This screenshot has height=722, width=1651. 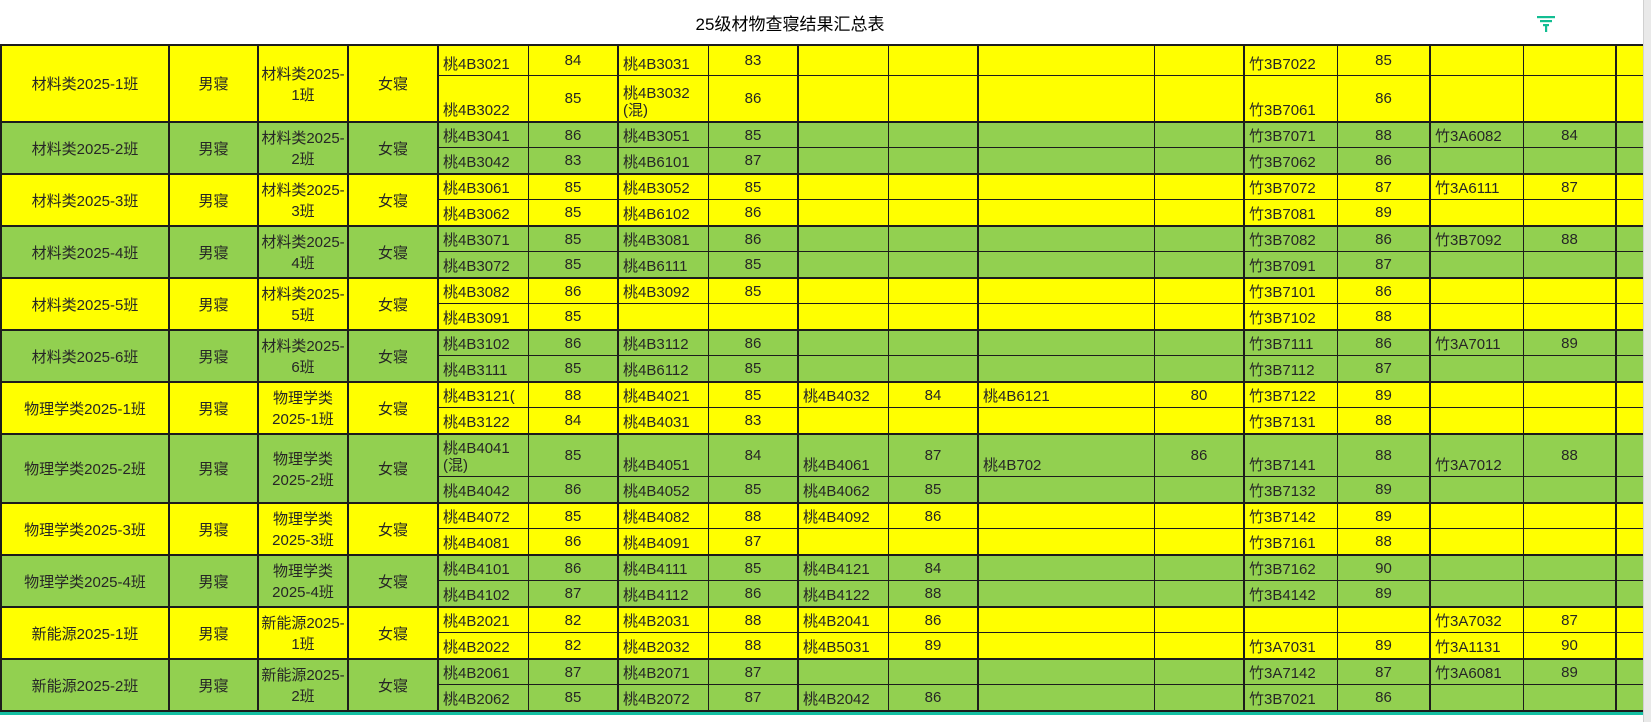 I want to click on dorm-cell: 竹3B7062, so click(x=1291, y=160).